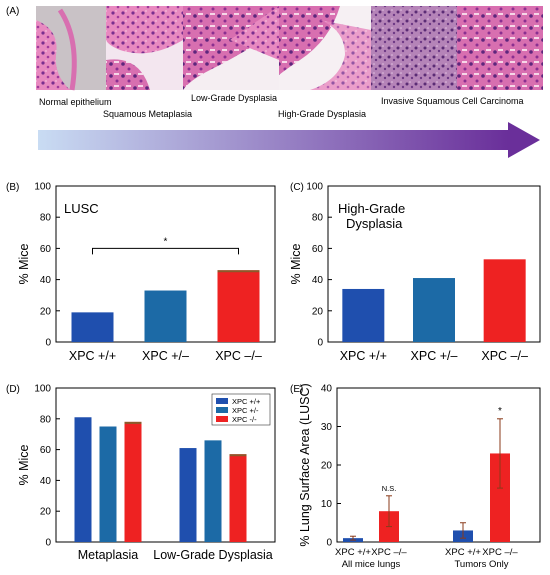 The image size is (550, 575). I want to click on histology-image-low-grade, so click(231, 48).